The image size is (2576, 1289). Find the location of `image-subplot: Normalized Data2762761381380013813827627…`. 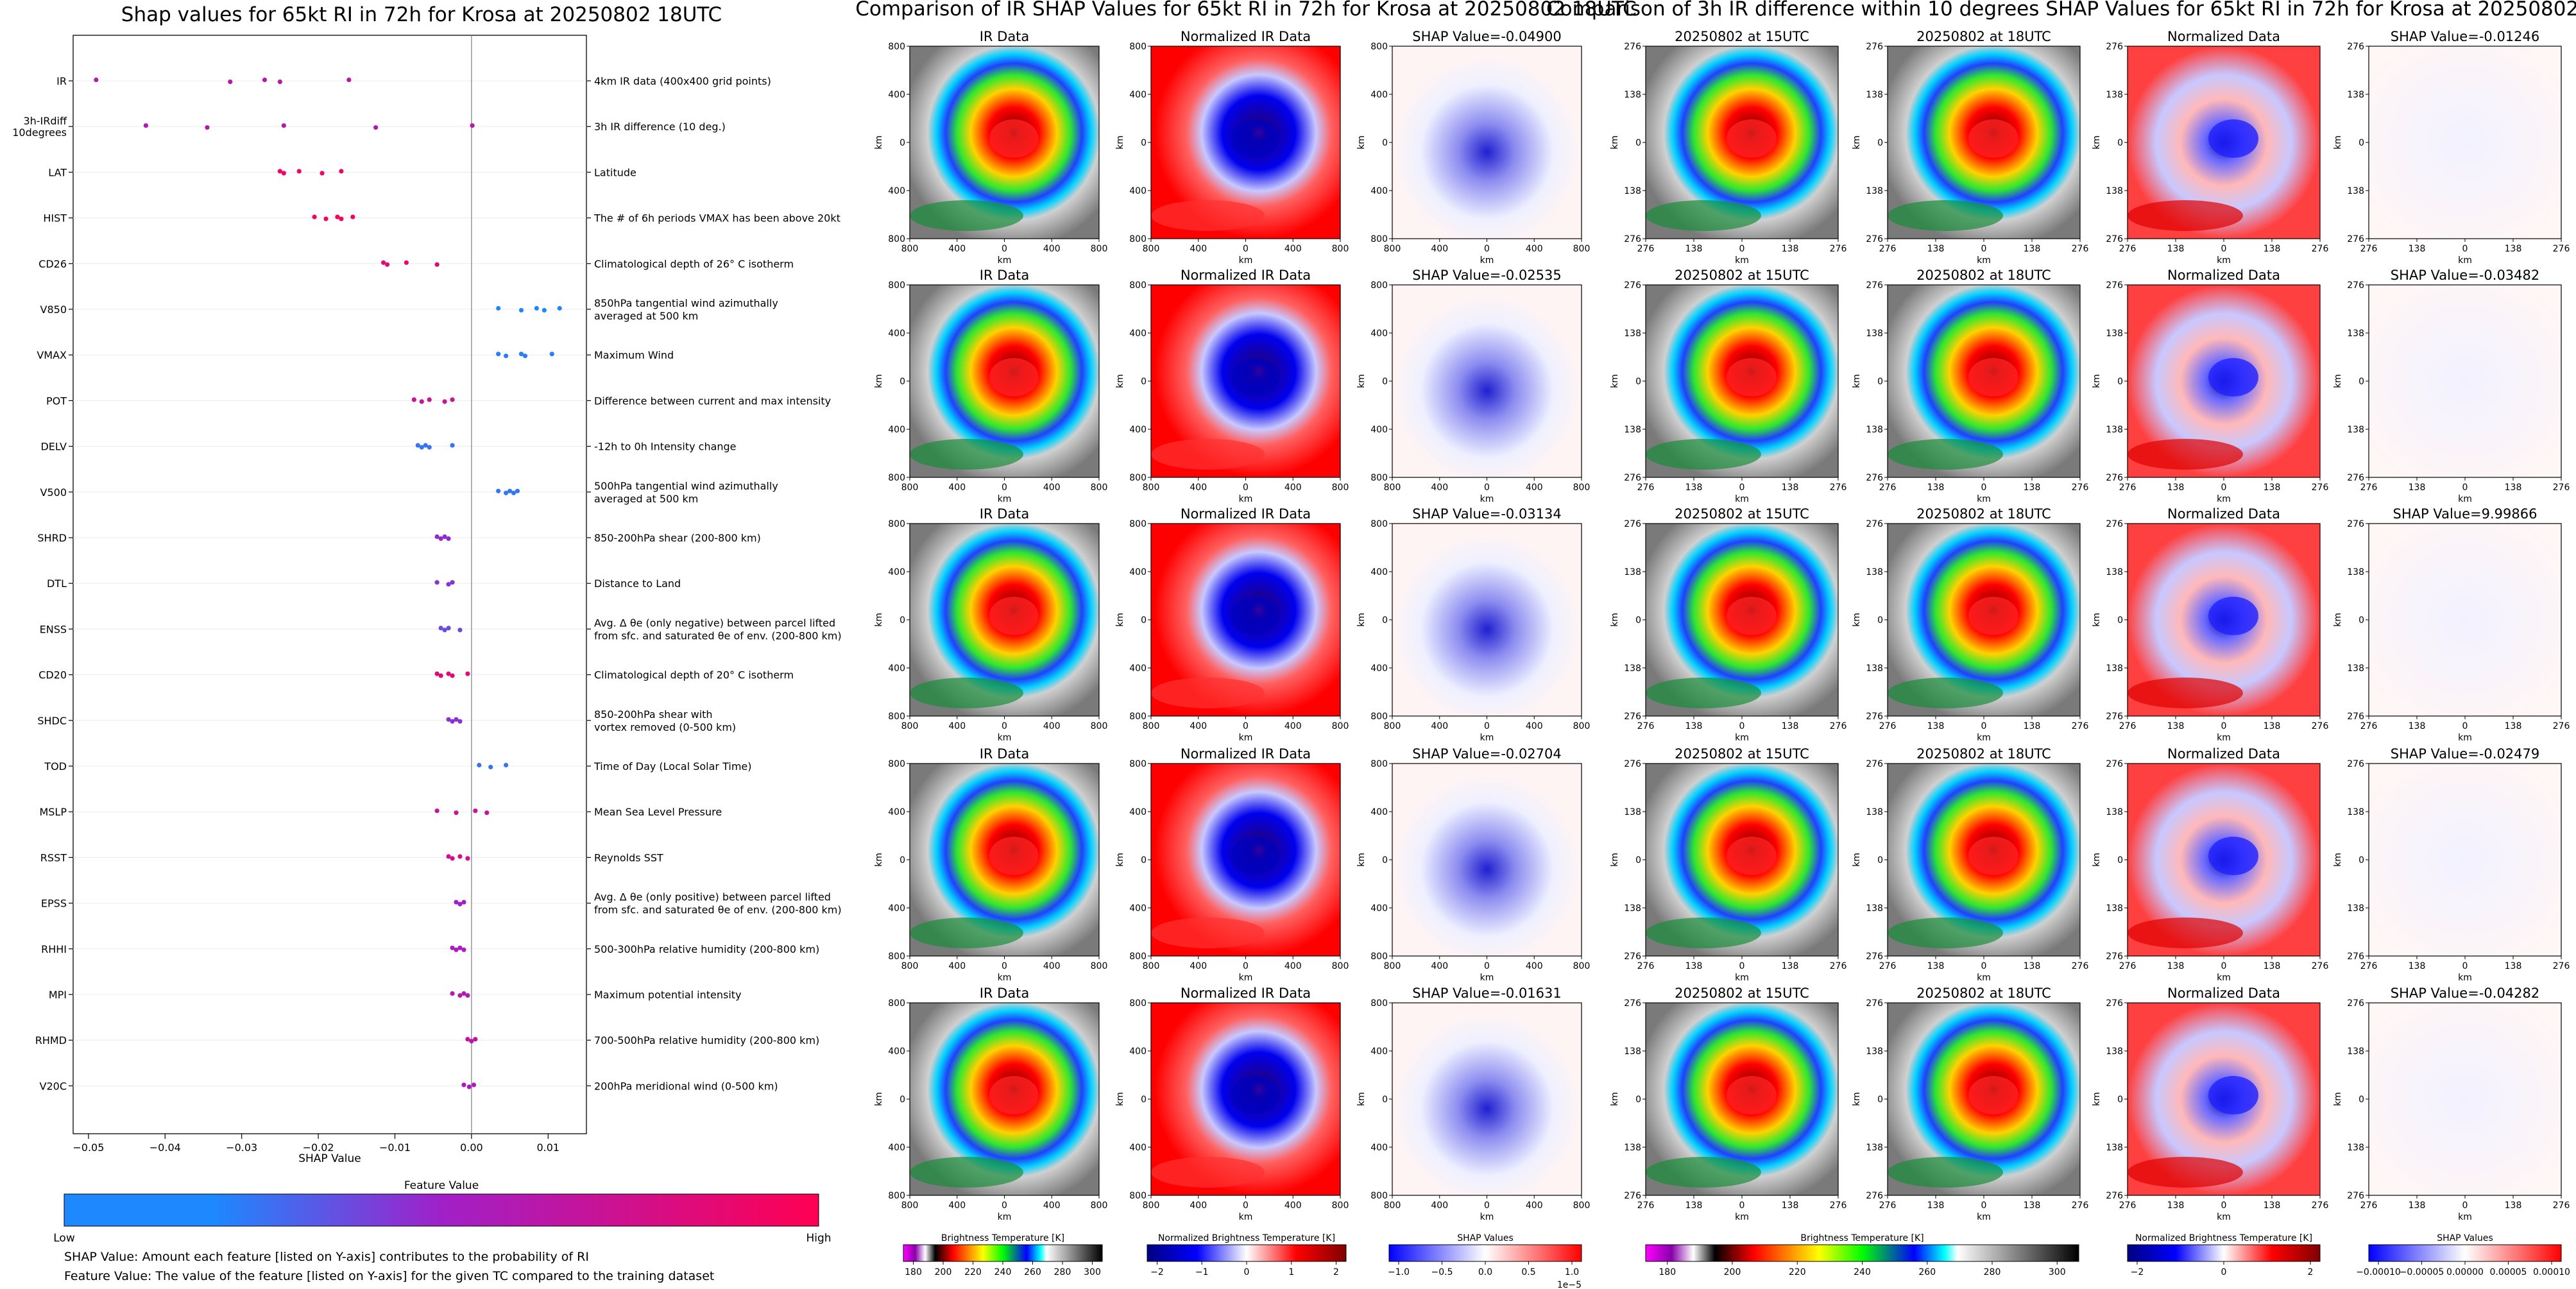

image-subplot: Normalized Data2762761381380013813827627… is located at coordinates (2210, 1104).